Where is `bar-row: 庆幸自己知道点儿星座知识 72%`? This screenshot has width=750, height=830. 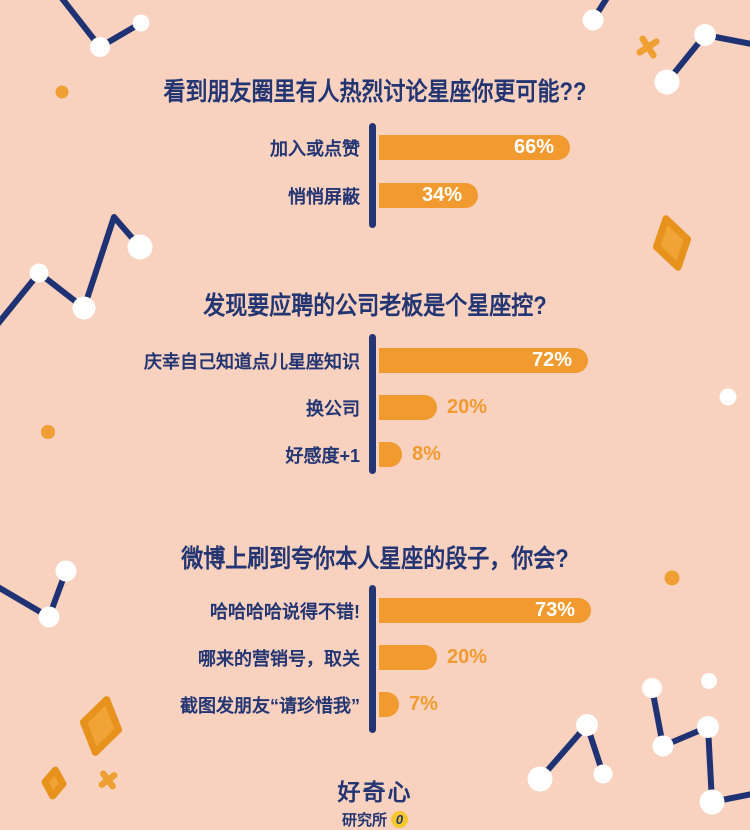
bar-row: 庆幸自己知道点儿星座知识 72% is located at coordinates (375, 360).